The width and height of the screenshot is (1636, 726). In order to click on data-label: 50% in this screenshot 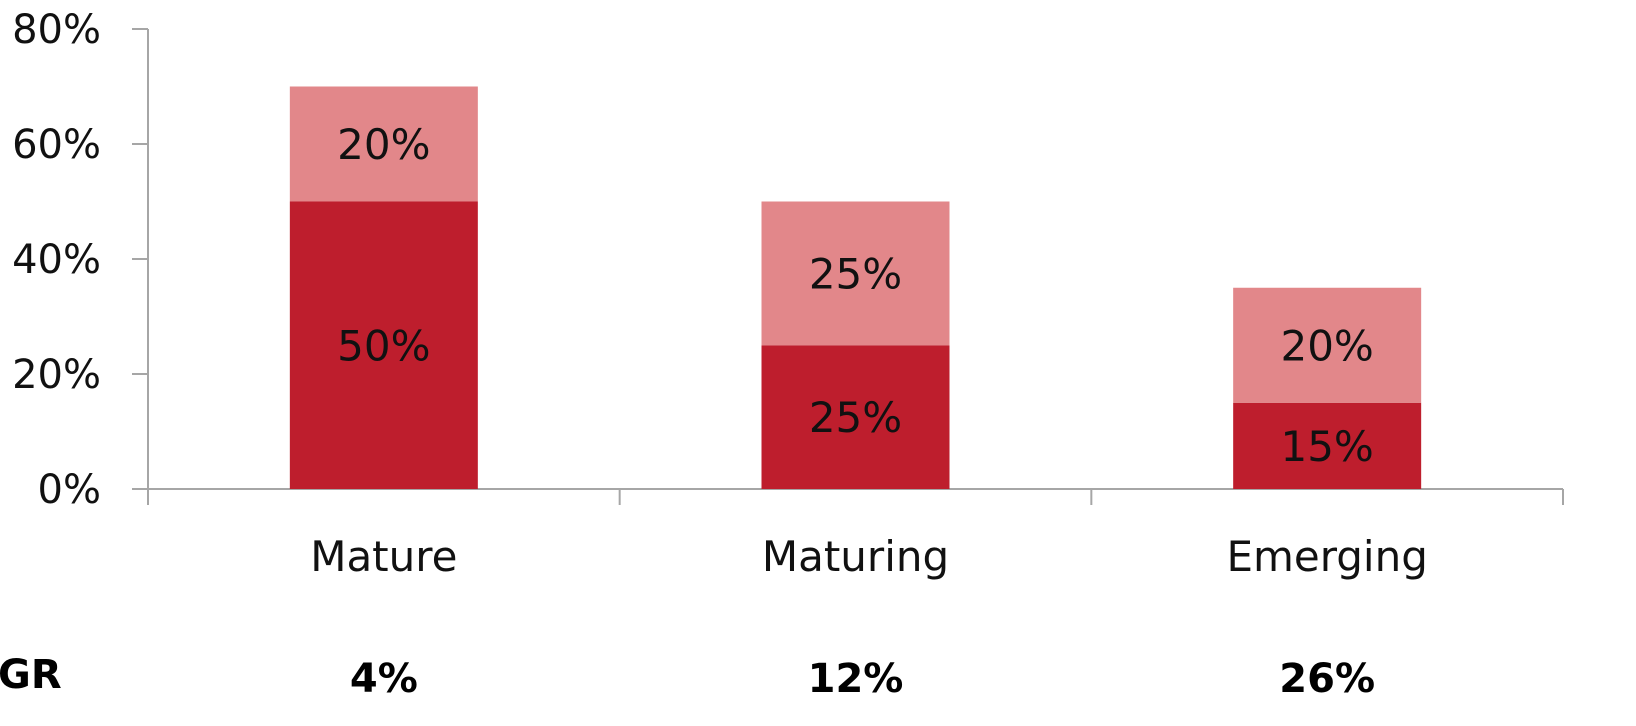, I will do `click(383, 345)`.